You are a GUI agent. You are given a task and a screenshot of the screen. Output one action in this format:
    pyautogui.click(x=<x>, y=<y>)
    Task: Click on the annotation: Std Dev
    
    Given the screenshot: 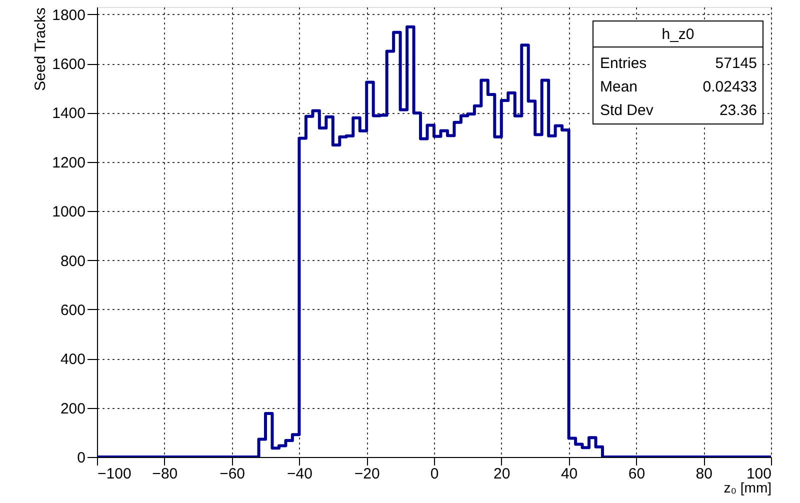 What is the action you would take?
    pyautogui.click(x=627, y=110)
    